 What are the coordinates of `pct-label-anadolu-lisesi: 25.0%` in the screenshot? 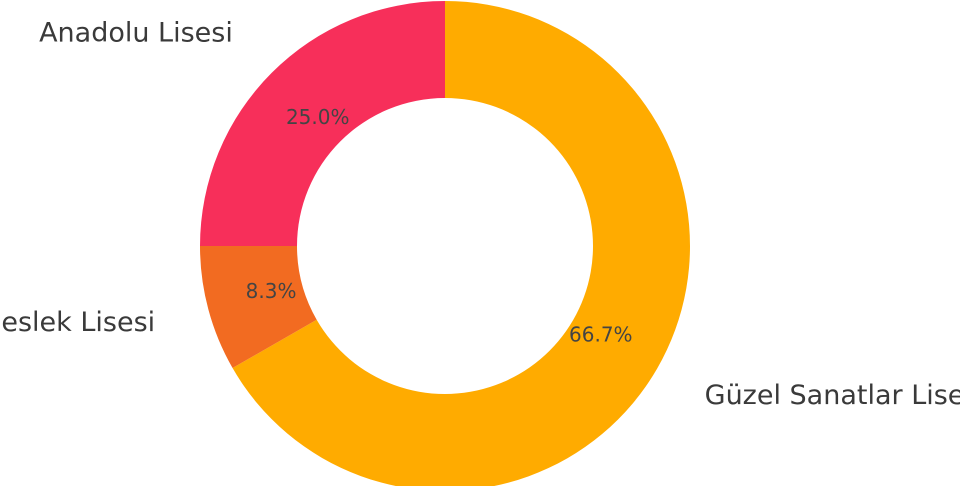 It's located at (318, 117).